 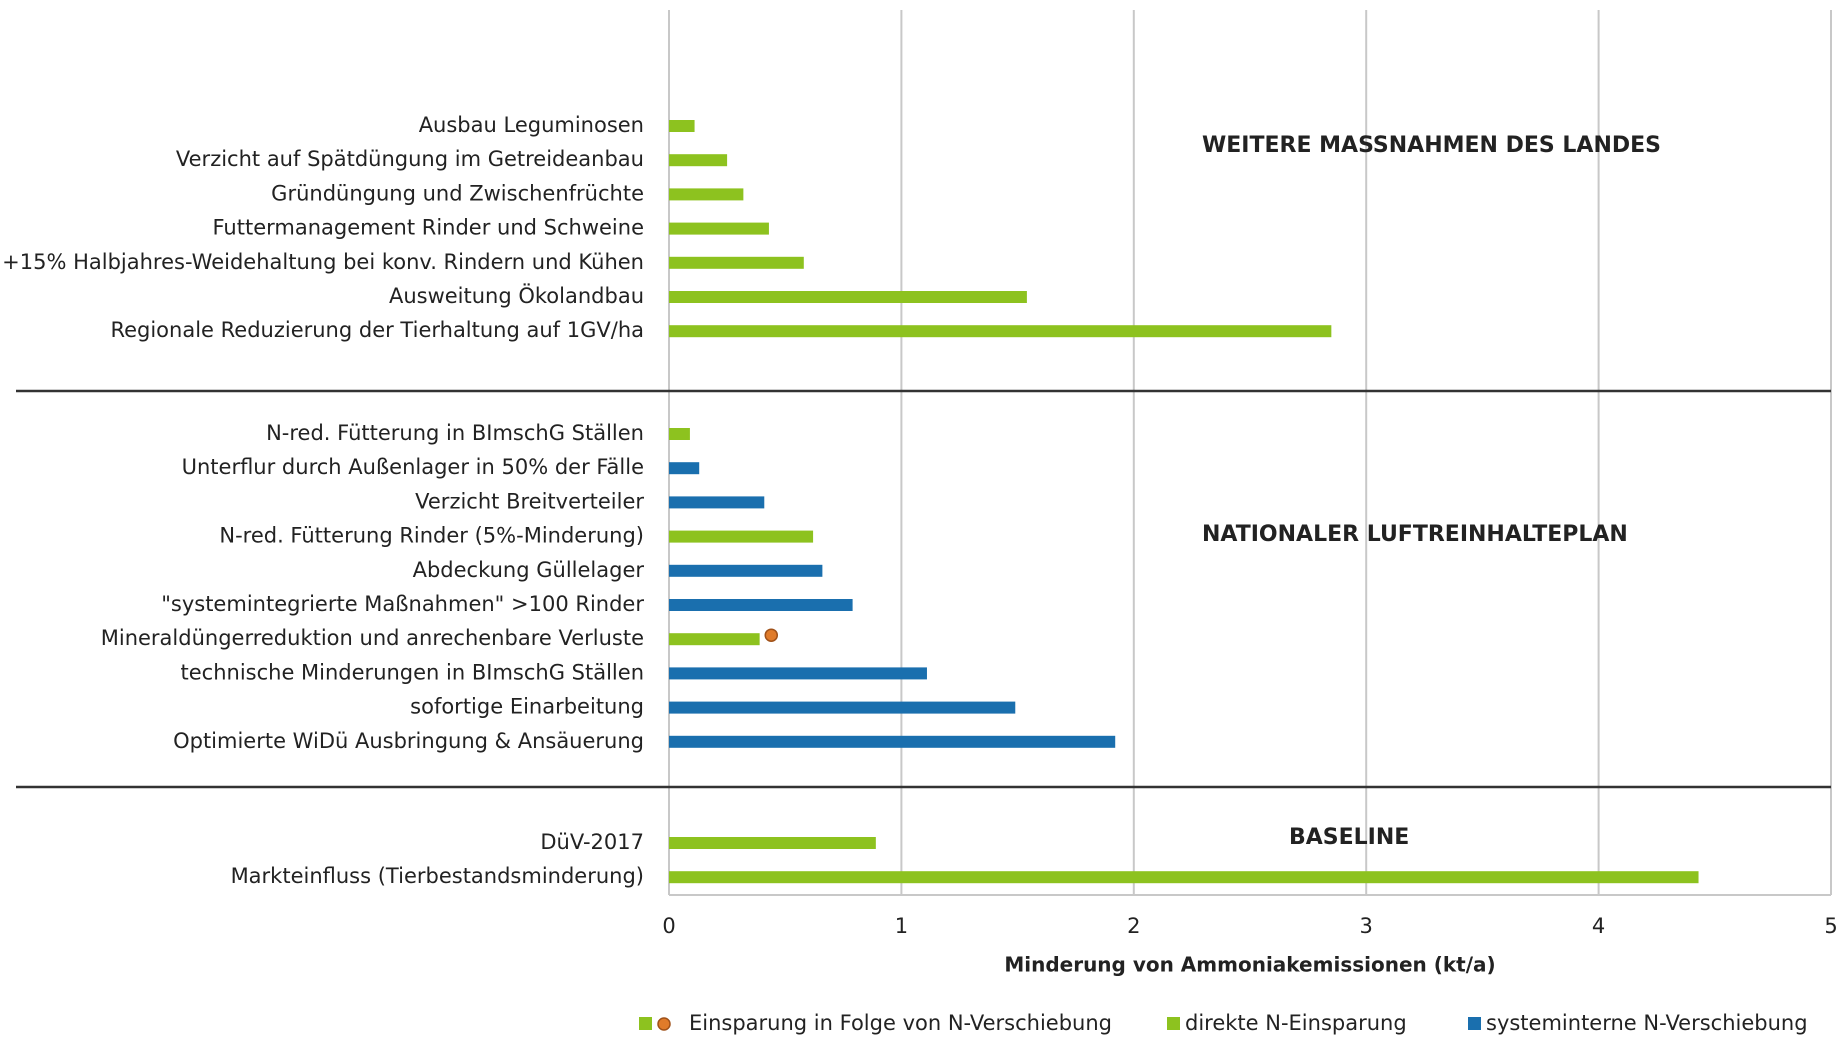 What do you see at coordinates (1366, 926) in the screenshot?
I see `x-tick-label: 3` at bounding box center [1366, 926].